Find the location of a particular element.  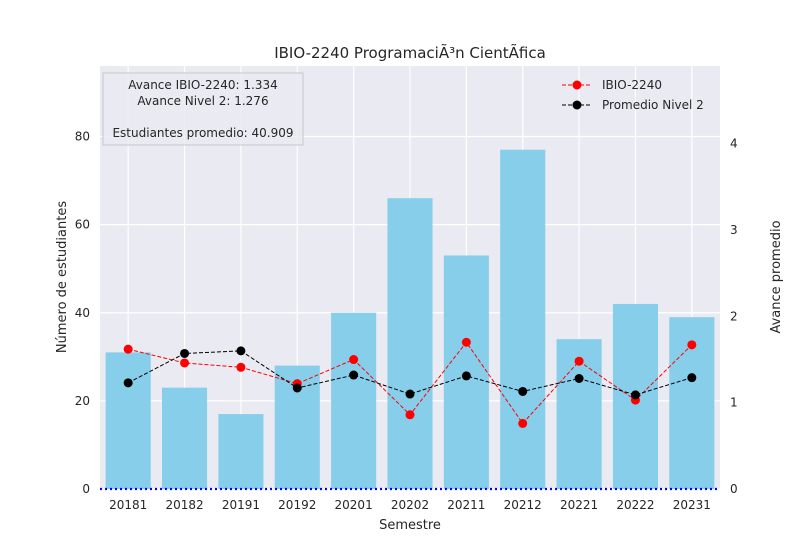

annotation-box-frame is located at coordinates (203, 109).